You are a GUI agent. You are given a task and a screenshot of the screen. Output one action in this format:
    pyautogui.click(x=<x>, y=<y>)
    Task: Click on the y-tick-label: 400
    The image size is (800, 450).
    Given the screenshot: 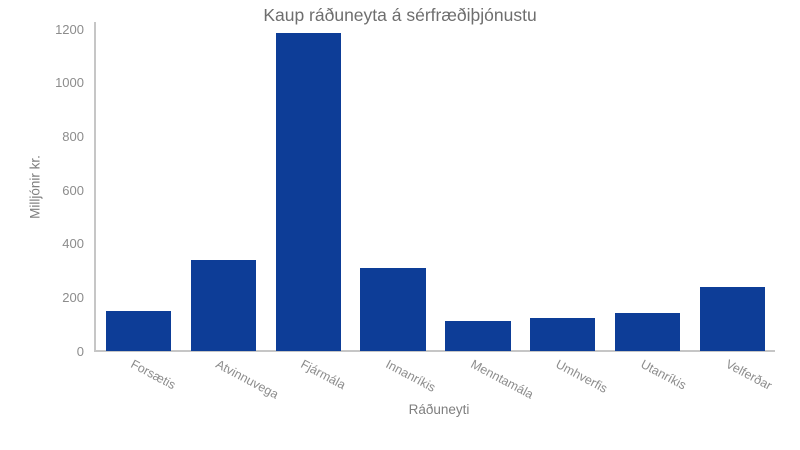 What is the action you would take?
    pyautogui.click(x=73, y=244)
    